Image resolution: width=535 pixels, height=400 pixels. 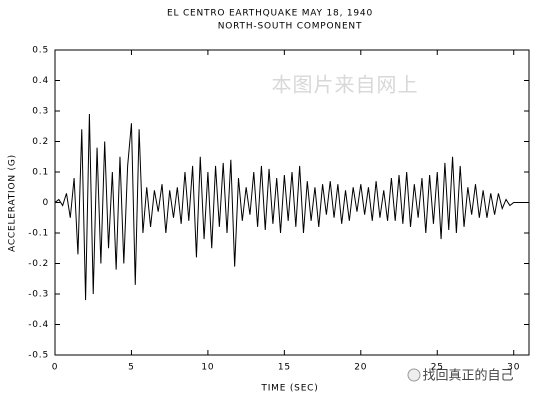 I want to click on y-axis-label: ACCELERATION (G), so click(x=13, y=203).